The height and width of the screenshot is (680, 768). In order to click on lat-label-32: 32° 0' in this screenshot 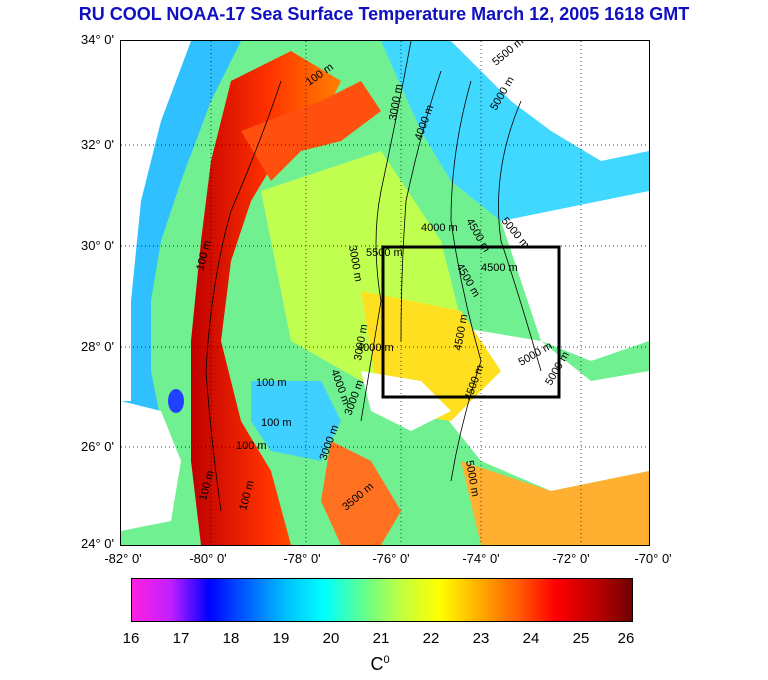, I will do `click(97, 144)`.